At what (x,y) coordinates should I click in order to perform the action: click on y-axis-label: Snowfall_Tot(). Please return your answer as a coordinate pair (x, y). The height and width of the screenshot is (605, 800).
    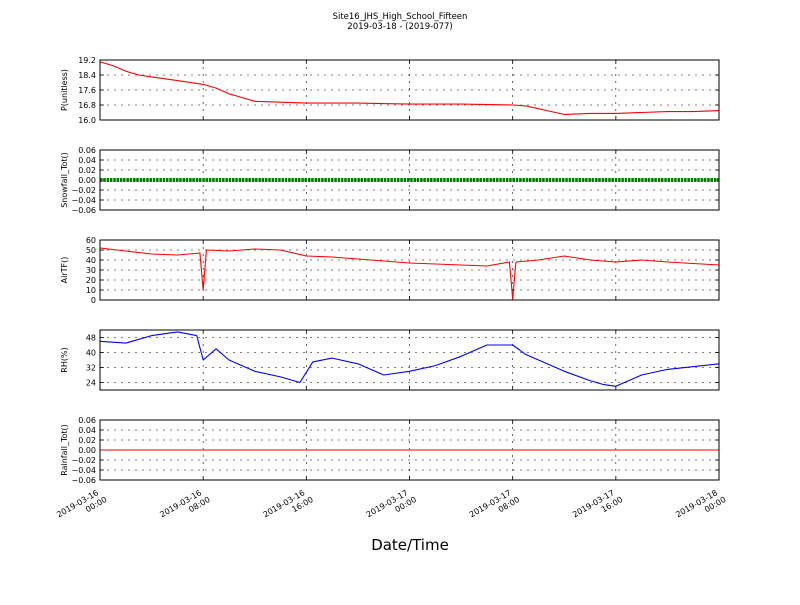
    Looking at the image, I should click on (64, 180).